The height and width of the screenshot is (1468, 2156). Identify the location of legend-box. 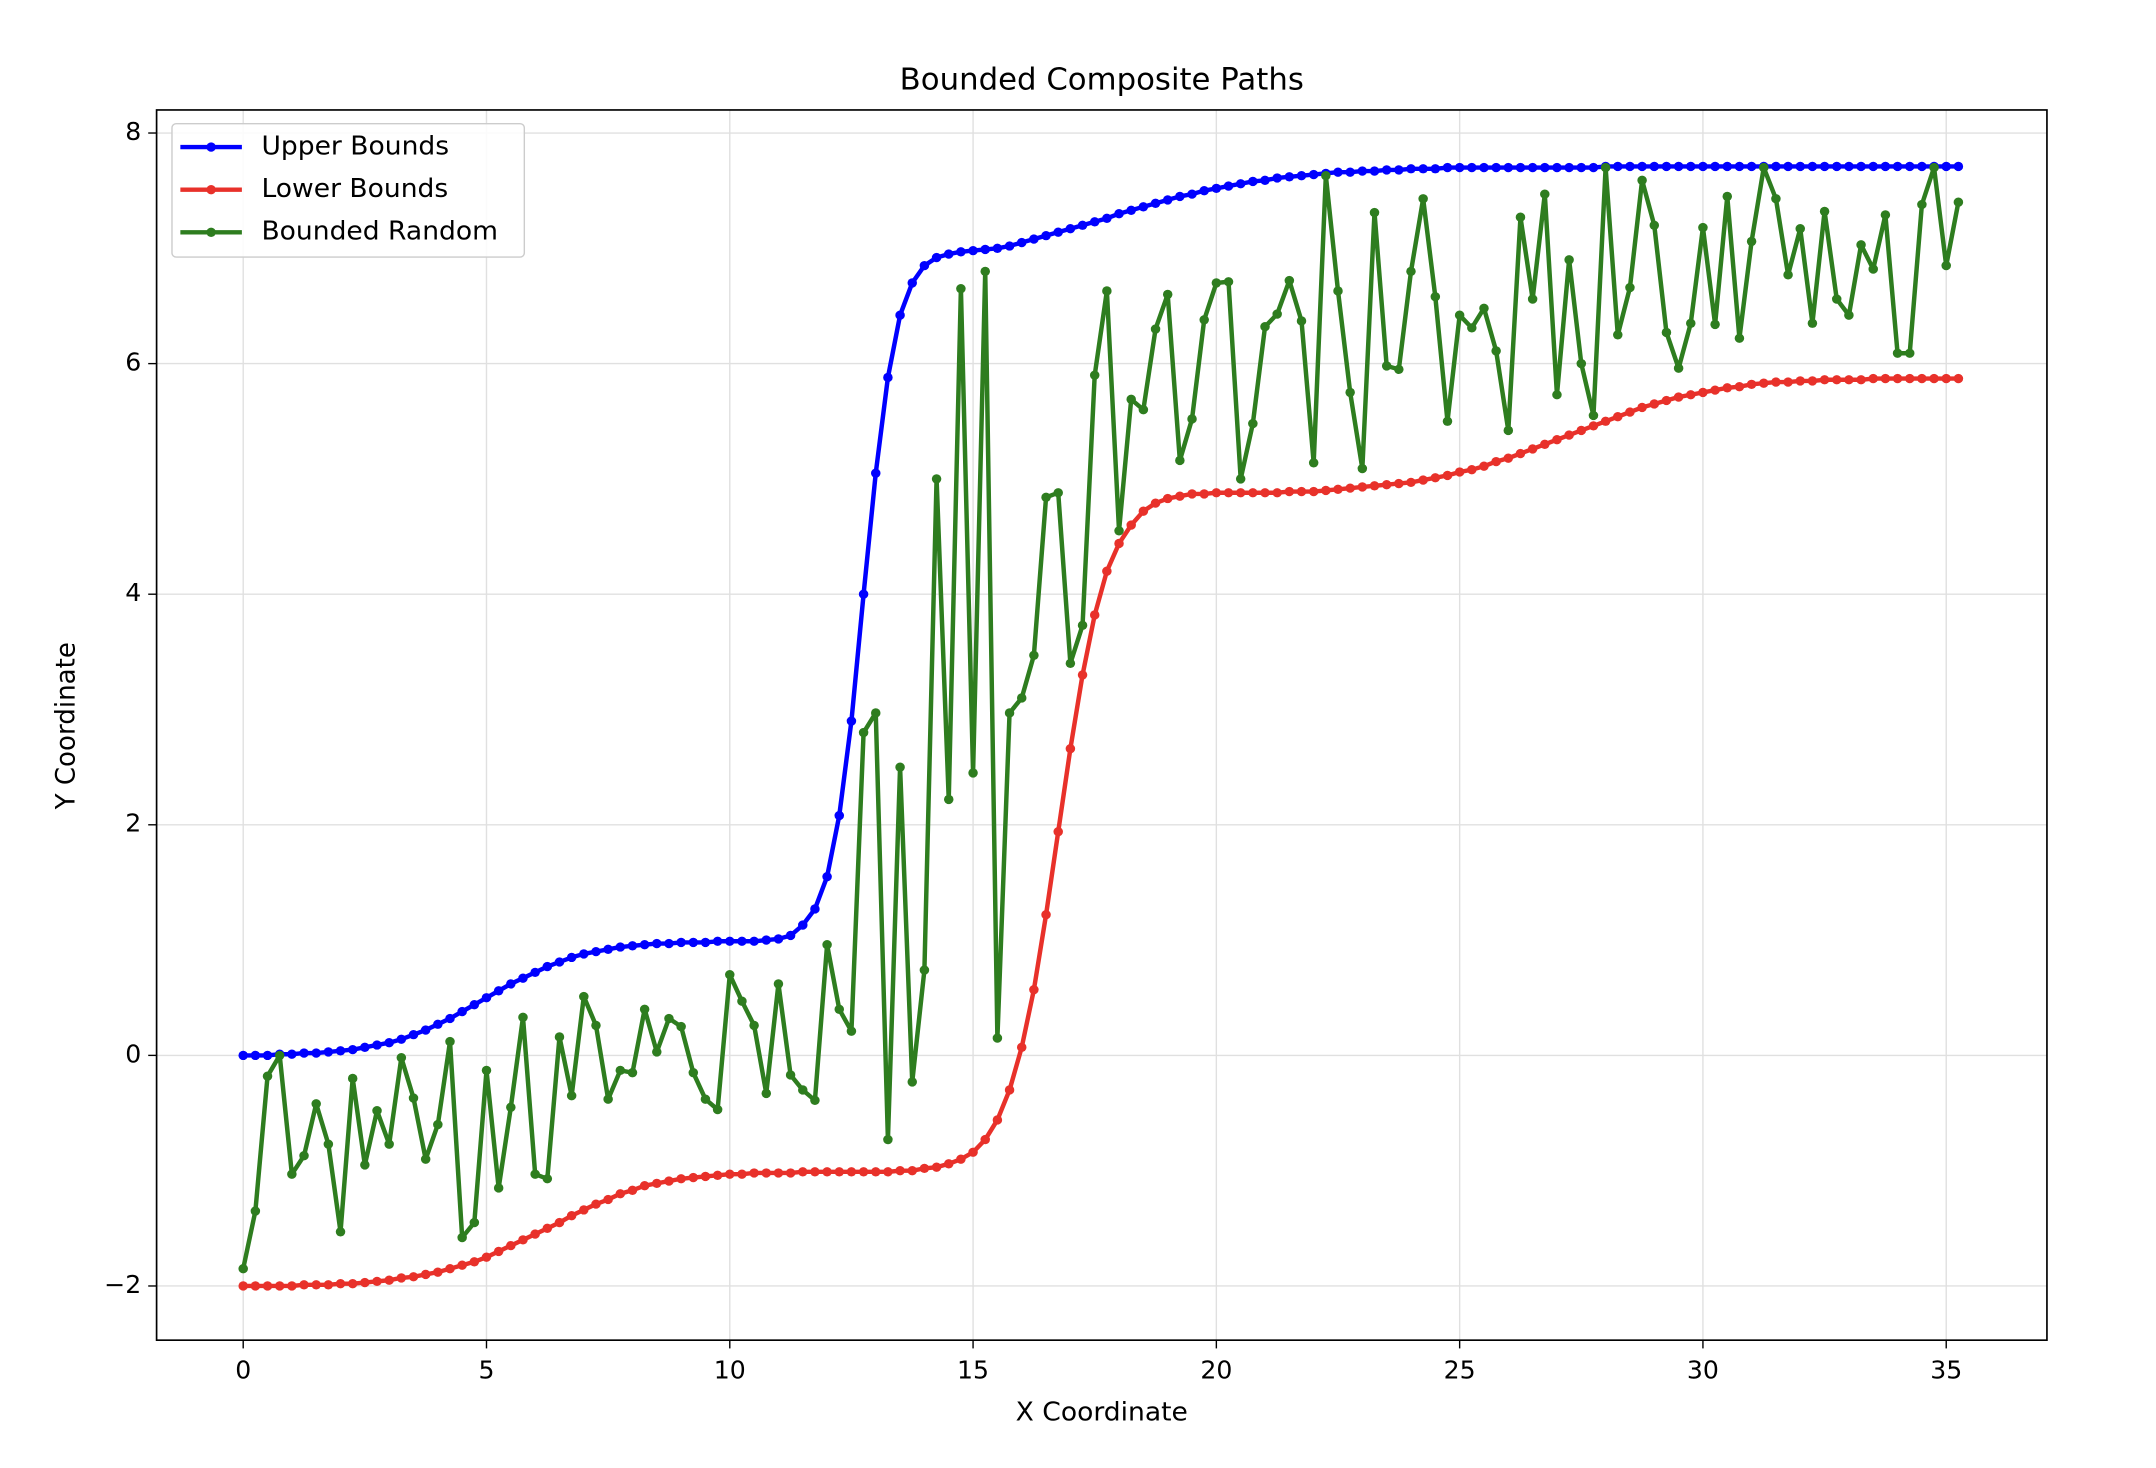
(348, 190).